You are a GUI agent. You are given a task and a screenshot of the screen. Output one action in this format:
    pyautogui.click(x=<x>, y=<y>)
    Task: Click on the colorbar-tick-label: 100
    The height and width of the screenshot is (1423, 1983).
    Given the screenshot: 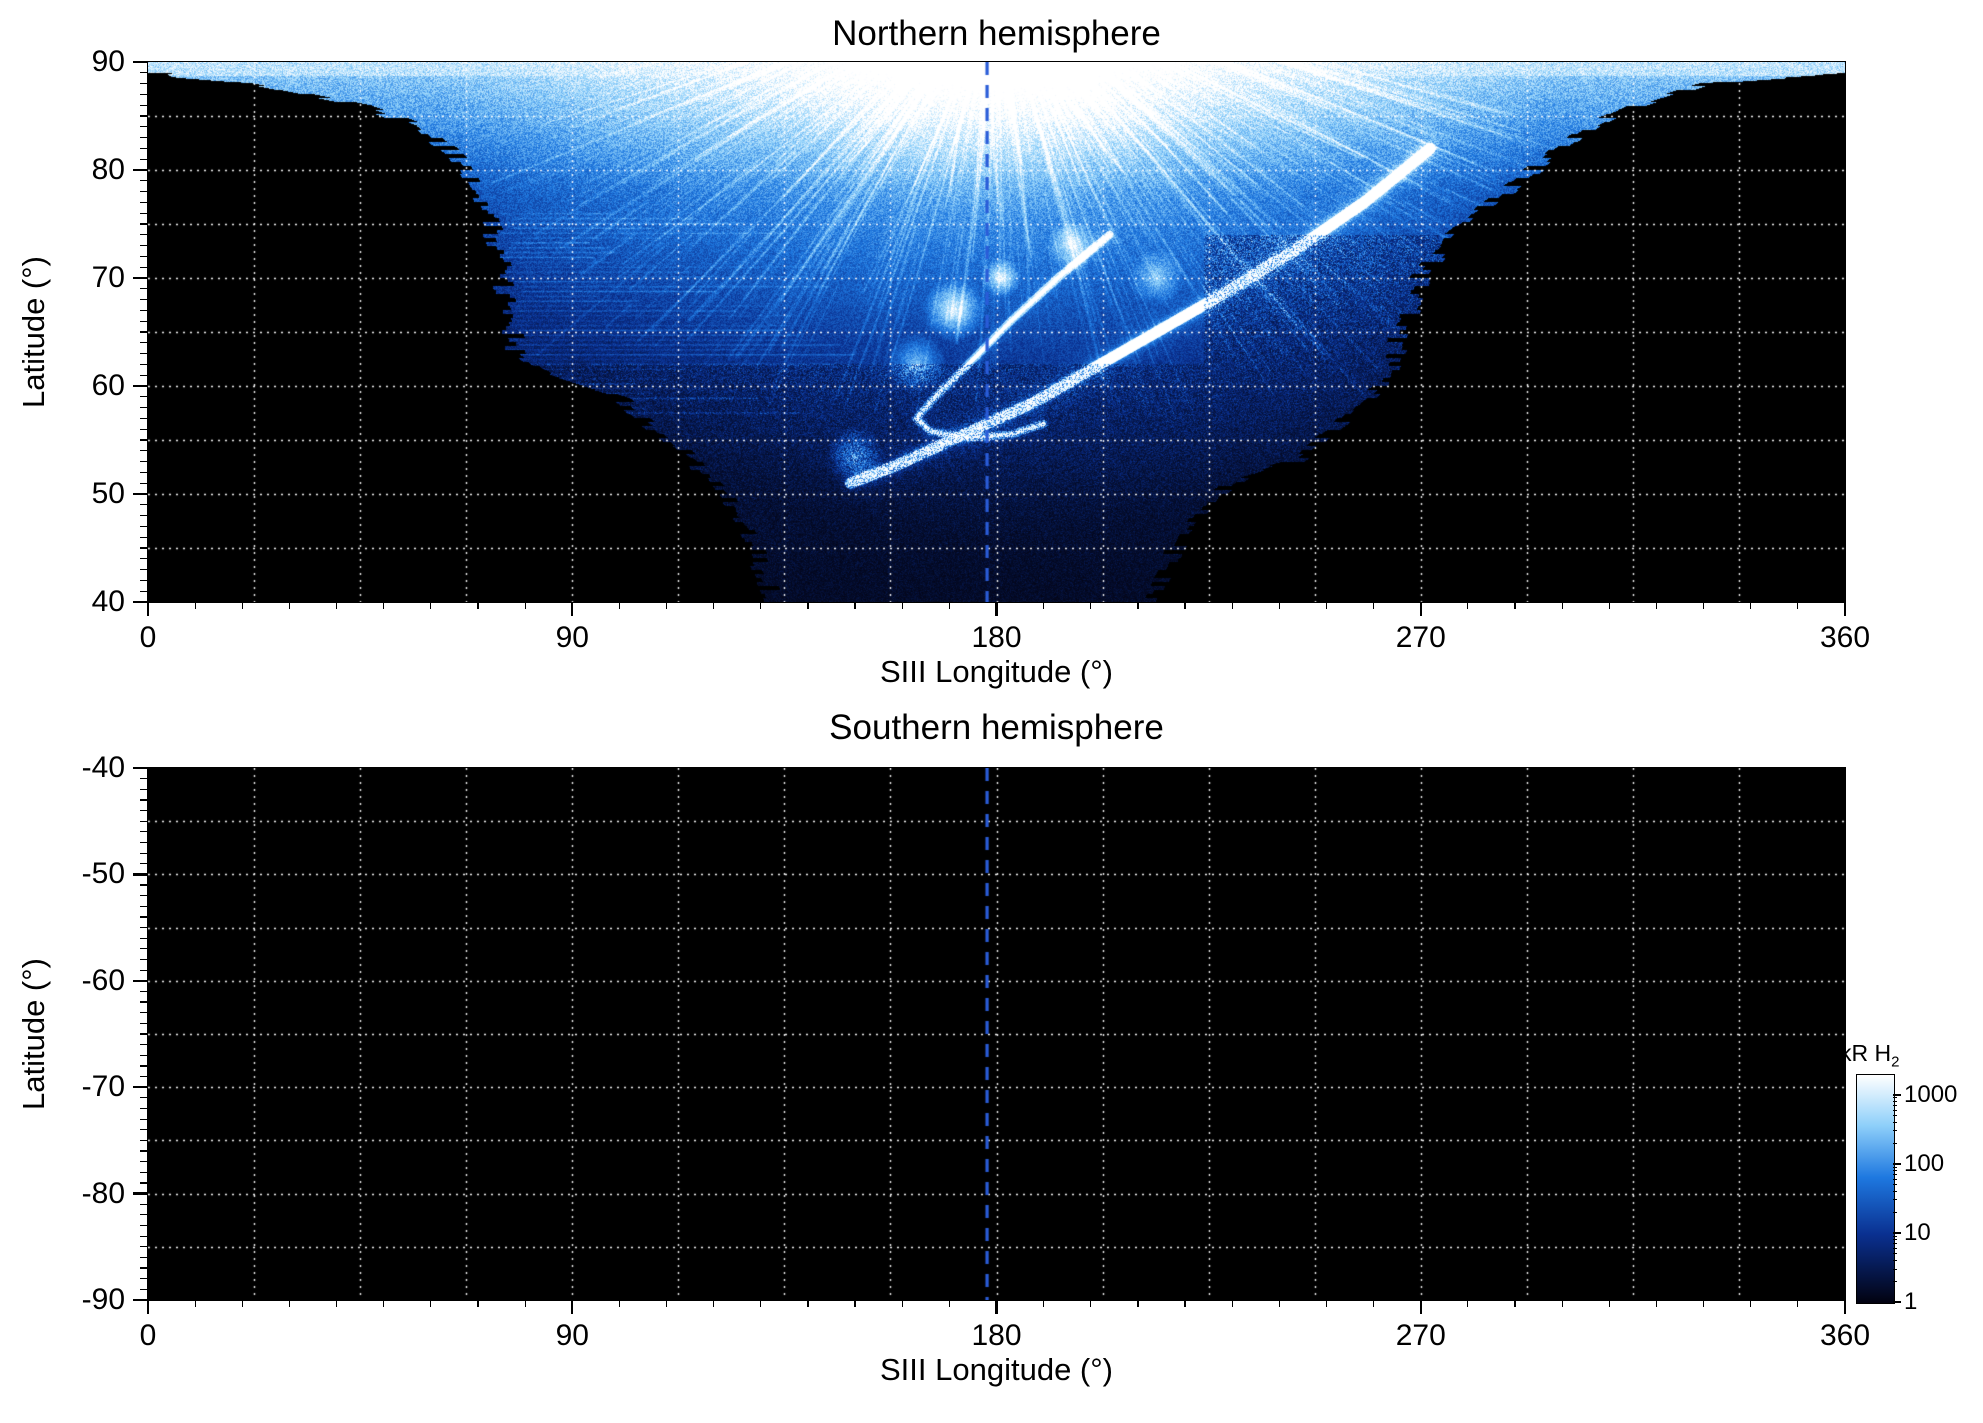 What is the action you would take?
    pyautogui.click(x=1924, y=1163)
    